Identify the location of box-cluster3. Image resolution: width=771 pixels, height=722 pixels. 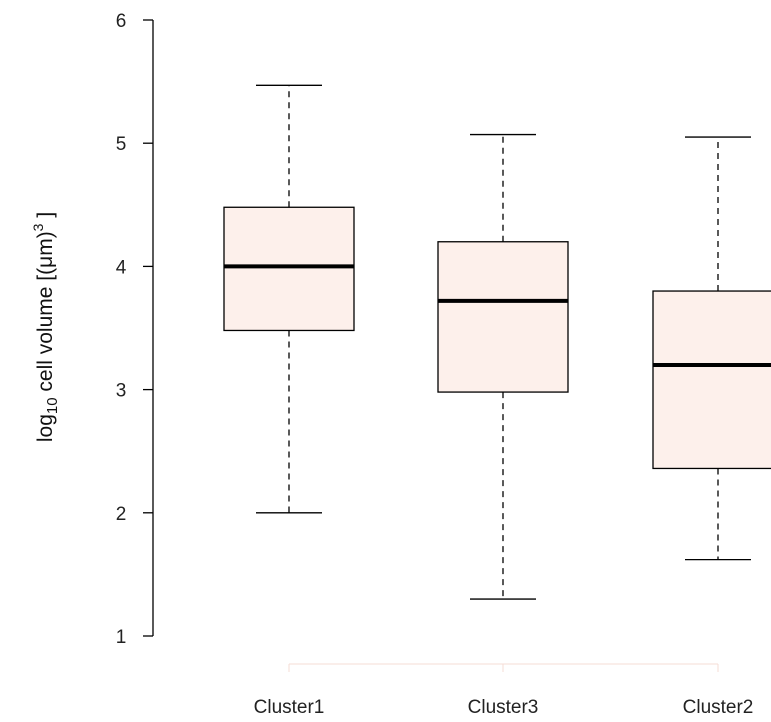
(503, 366).